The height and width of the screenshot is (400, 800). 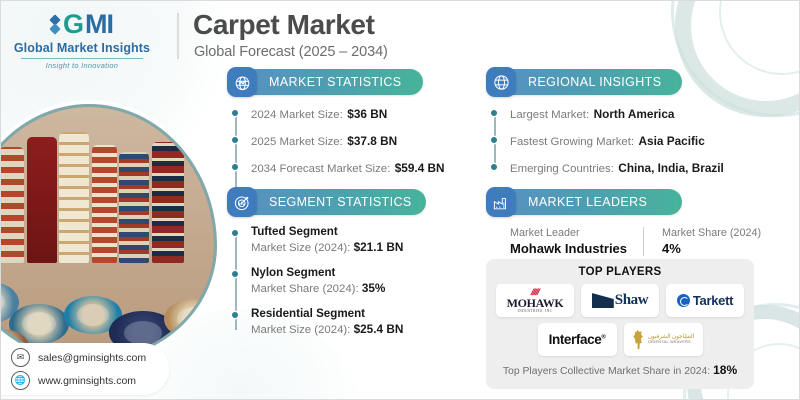 What do you see at coordinates (55, 24) in the screenshot?
I see `logo-diamond-icon` at bounding box center [55, 24].